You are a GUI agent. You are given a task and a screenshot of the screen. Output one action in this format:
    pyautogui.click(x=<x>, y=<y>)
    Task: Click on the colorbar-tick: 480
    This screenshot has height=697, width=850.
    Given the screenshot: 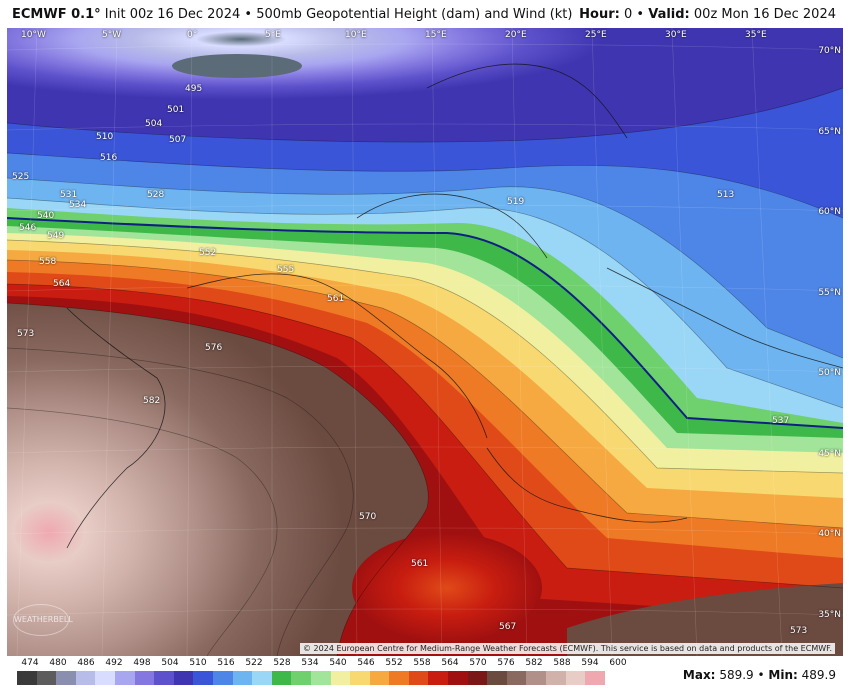 What is the action you would take?
    pyautogui.click(x=58, y=663)
    